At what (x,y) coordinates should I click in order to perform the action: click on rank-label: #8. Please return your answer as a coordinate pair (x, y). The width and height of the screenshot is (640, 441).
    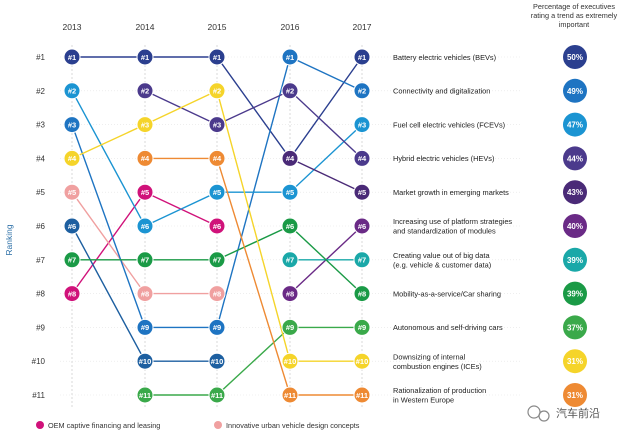
    Looking at the image, I should click on (40, 294).